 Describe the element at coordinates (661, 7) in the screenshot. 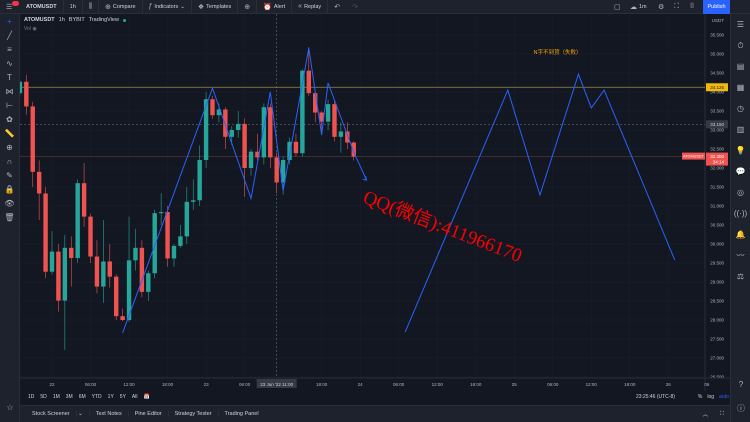

I see `settings-button: ⚙` at that location.